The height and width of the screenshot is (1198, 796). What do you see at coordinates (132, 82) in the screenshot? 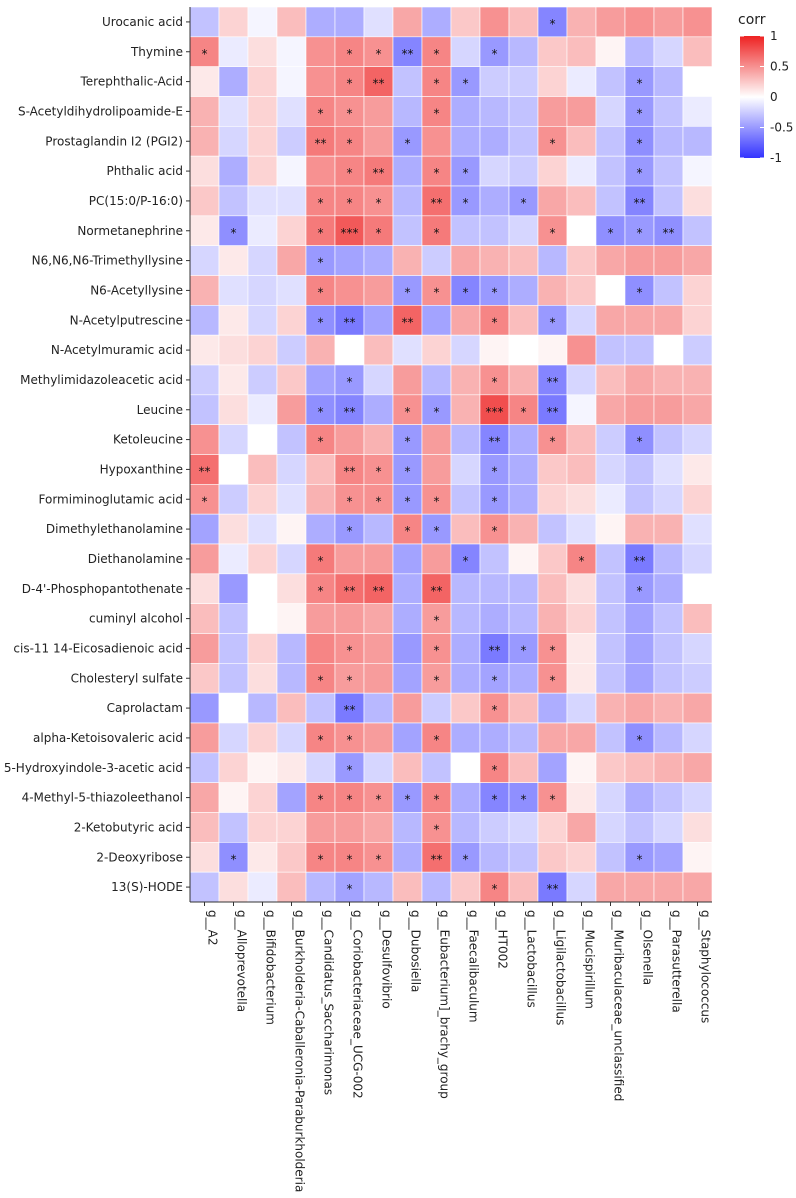
I see `row-label: Terephthalic-Acid` at bounding box center [132, 82].